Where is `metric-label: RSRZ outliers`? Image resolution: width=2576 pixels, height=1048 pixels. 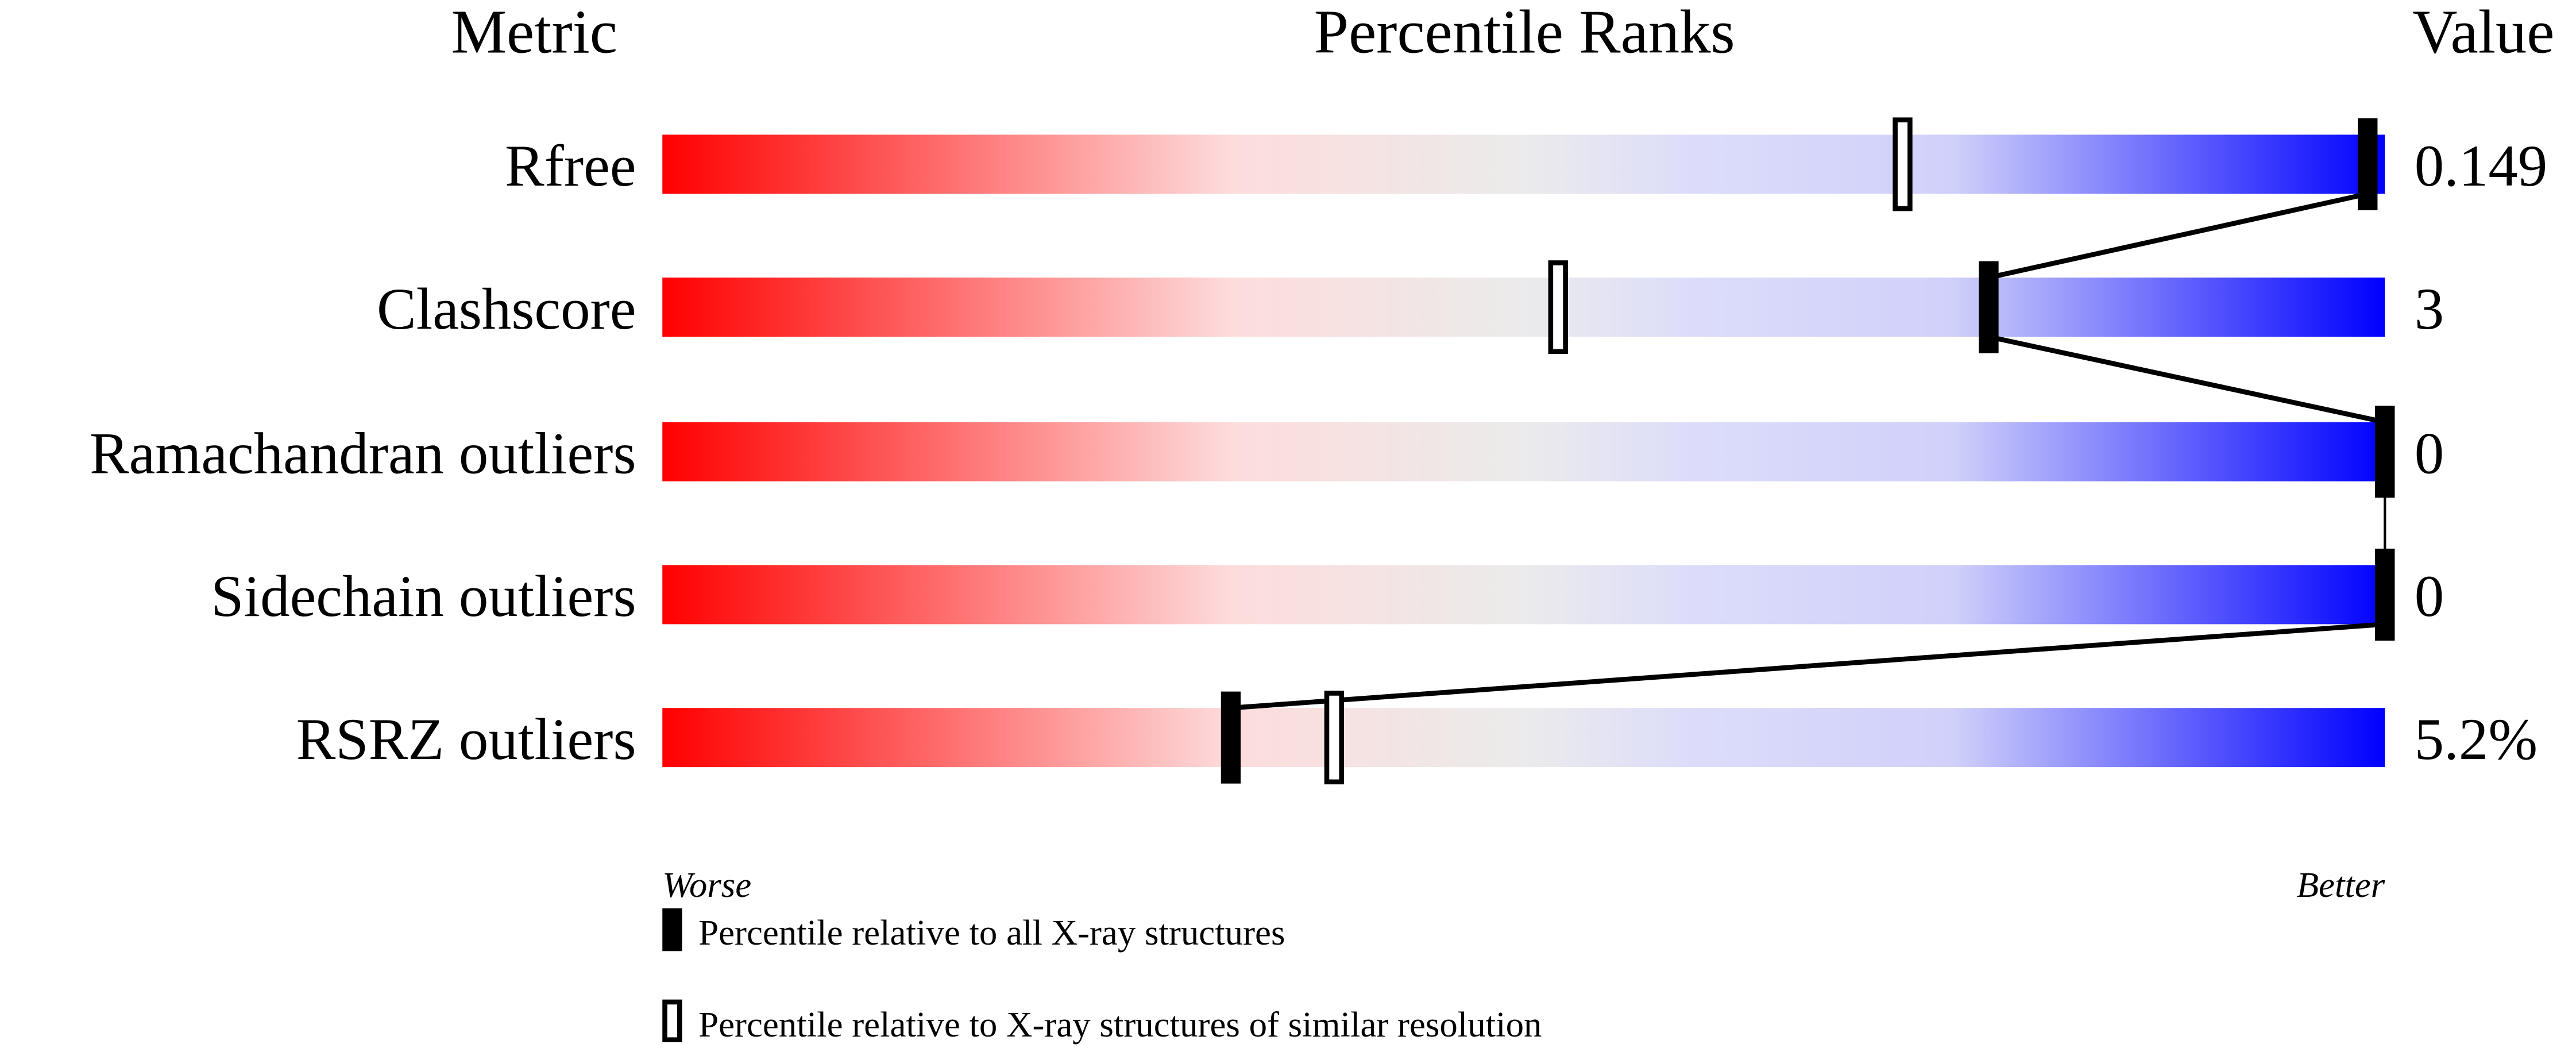 metric-label: RSRZ outliers is located at coordinates (466, 739).